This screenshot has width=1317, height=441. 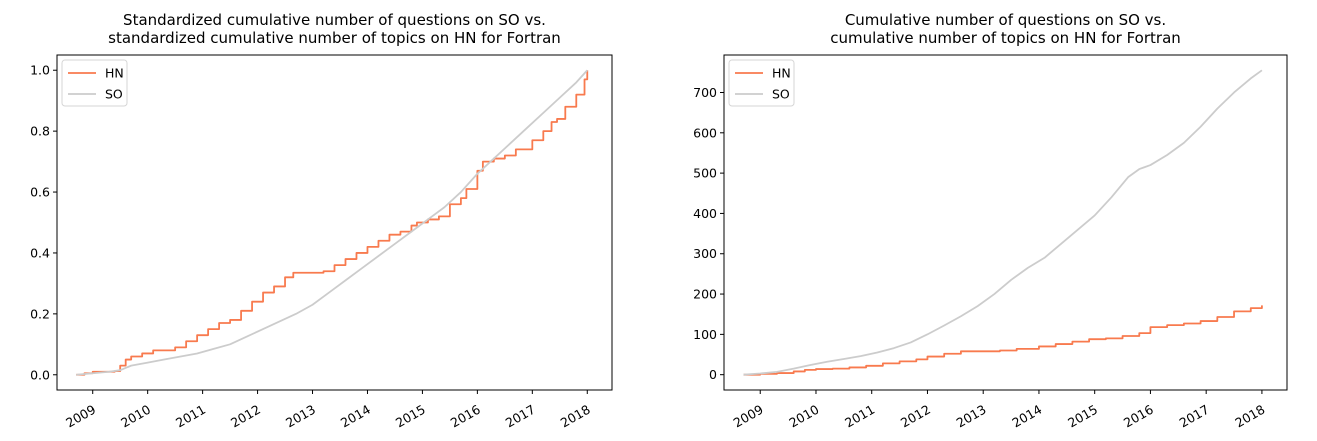 What do you see at coordinates (40, 192) in the screenshot?
I see `y-tick-label: 0.6` at bounding box center [40, 192].